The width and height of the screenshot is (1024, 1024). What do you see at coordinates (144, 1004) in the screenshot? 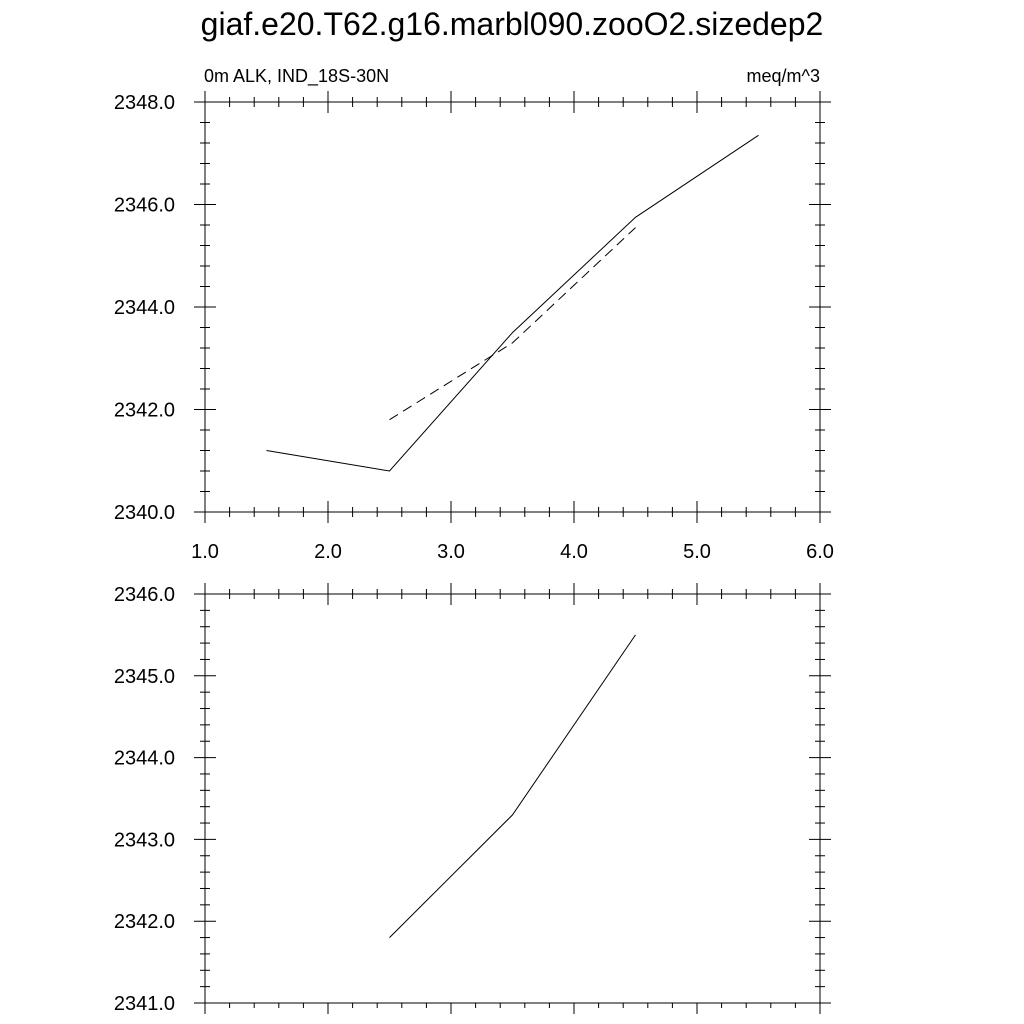
I see `y-tick-label: 2341.0` at bounding box center [144, 1004].